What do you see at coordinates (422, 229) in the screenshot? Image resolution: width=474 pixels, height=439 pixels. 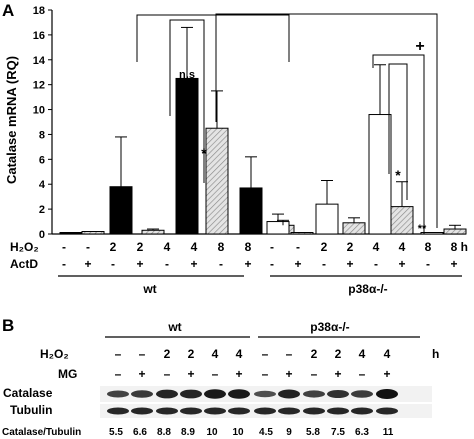 I see `sig-double-star-ko: **` at bounding box center [422, 229].